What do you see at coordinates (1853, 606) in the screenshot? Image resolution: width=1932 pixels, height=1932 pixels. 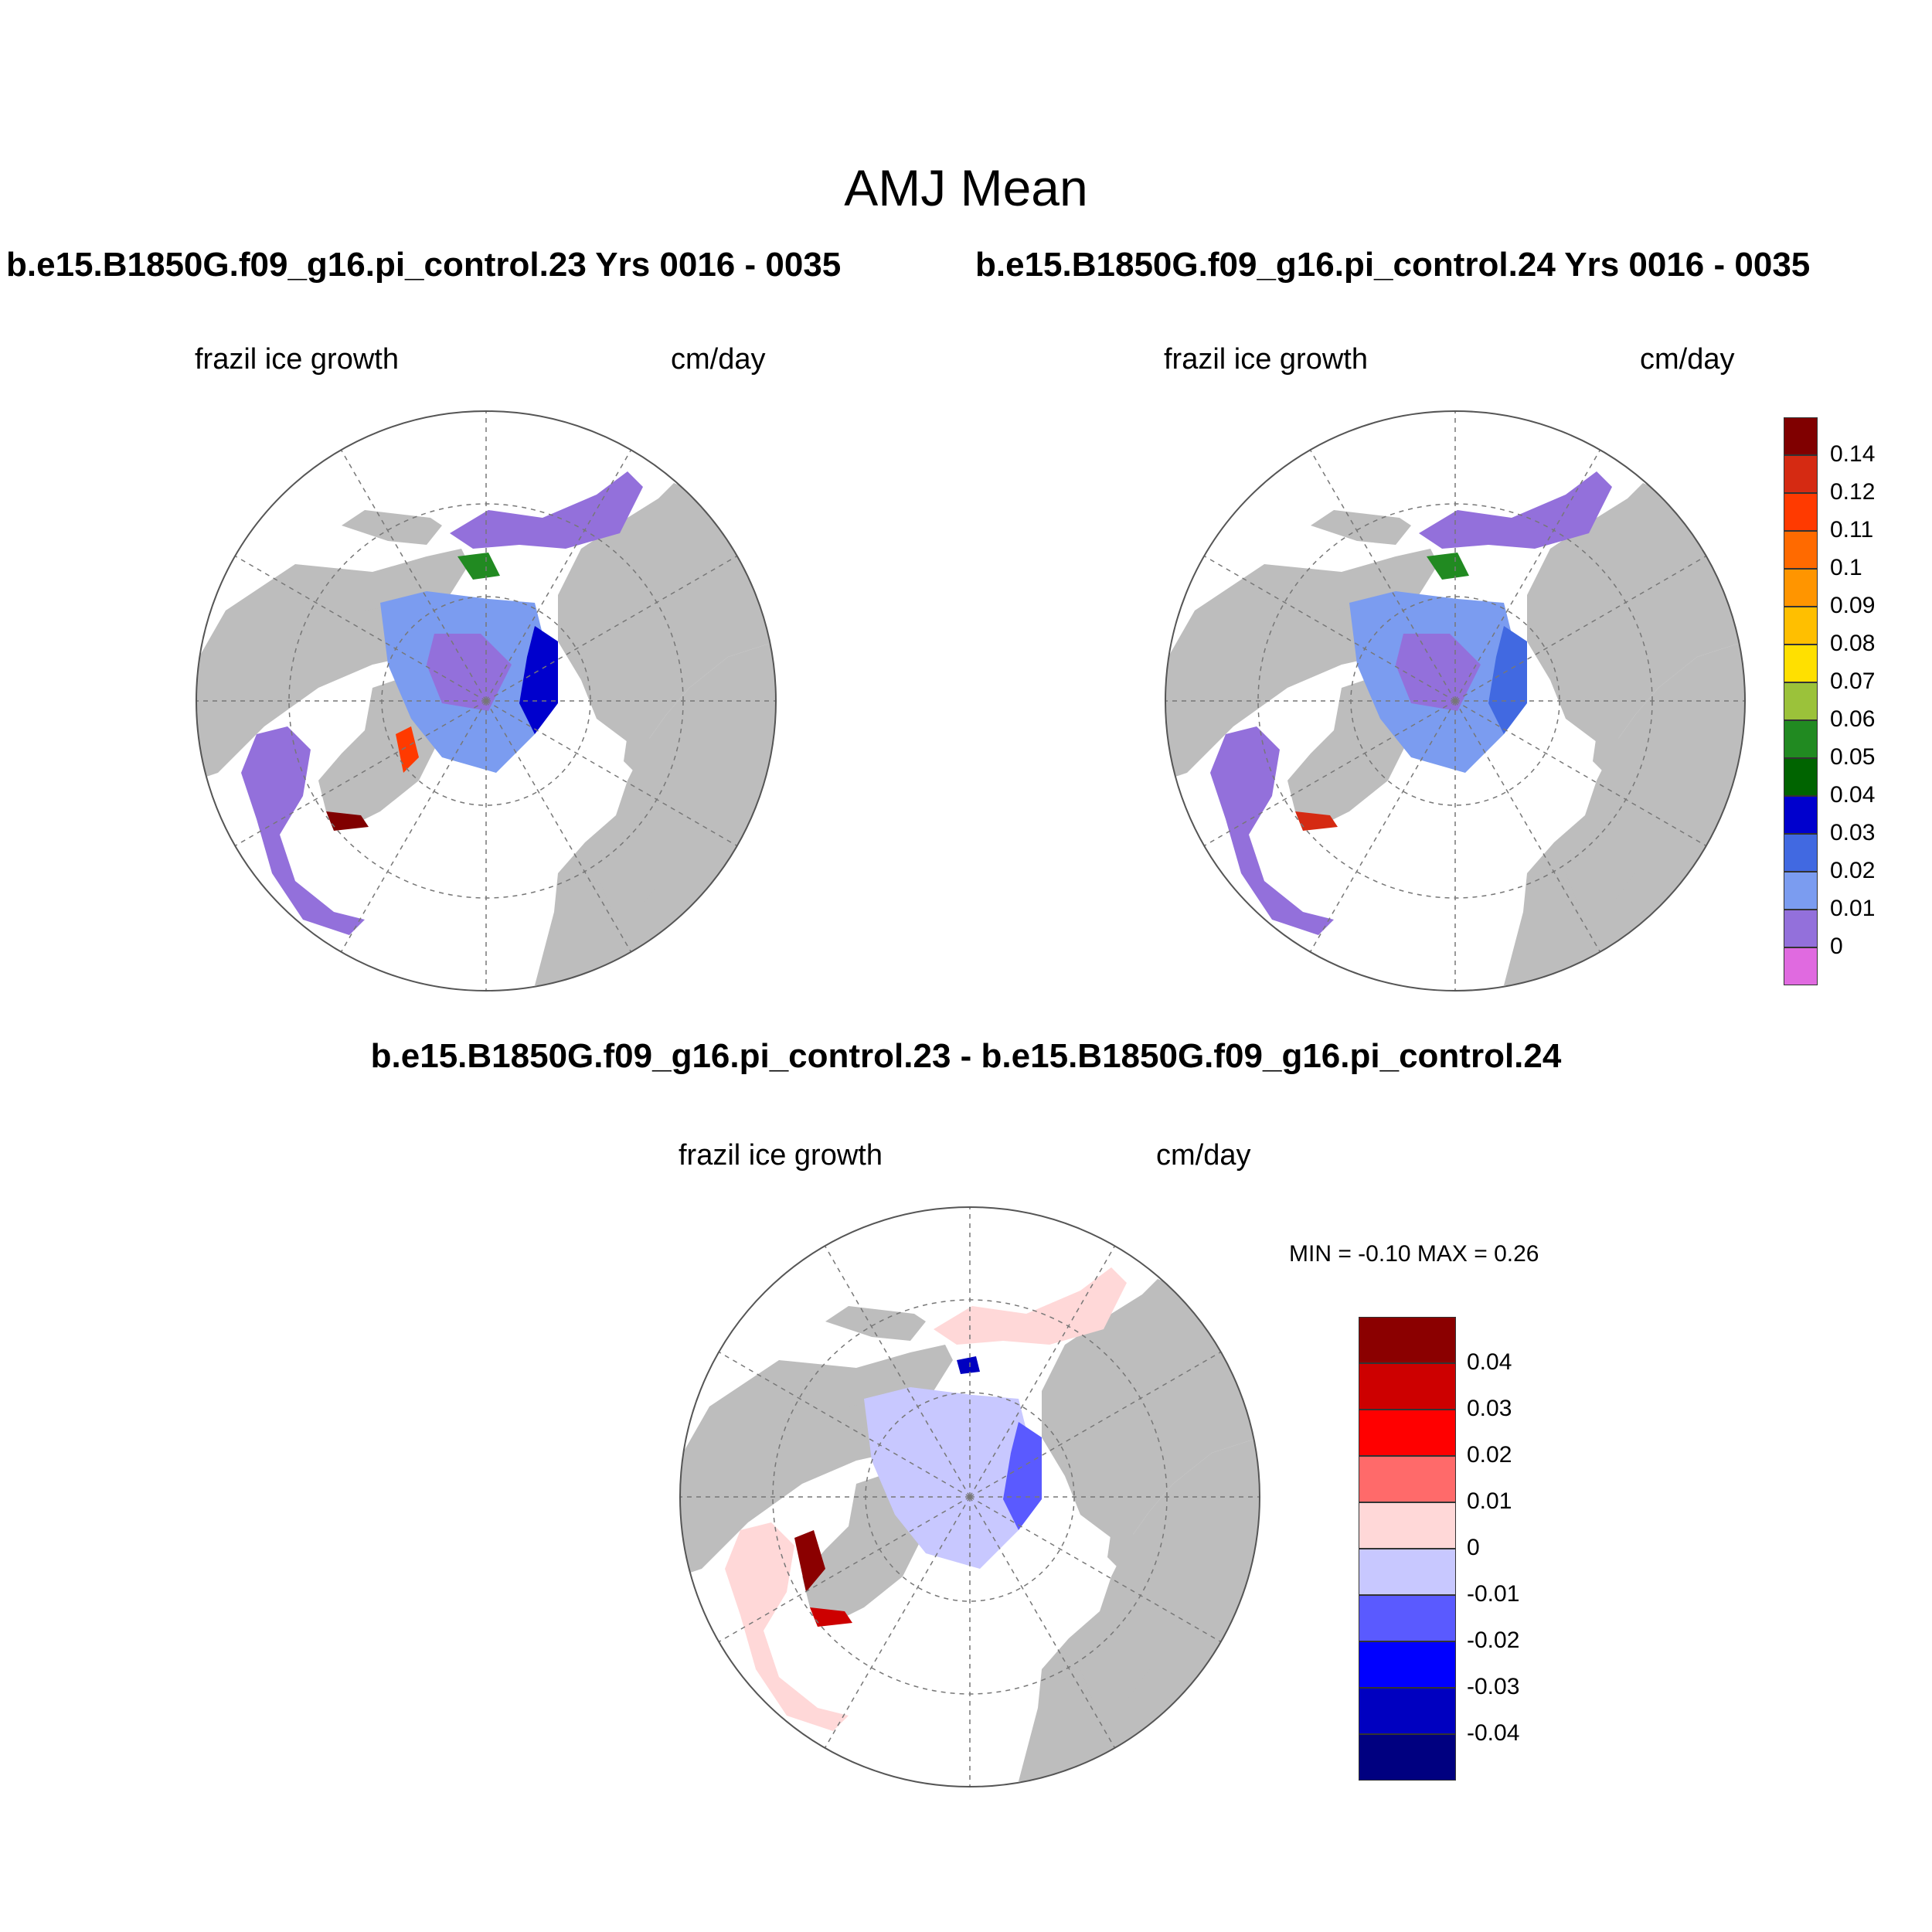 I see `colorbar-label: 0.09` at bounding box center [1853, 606].